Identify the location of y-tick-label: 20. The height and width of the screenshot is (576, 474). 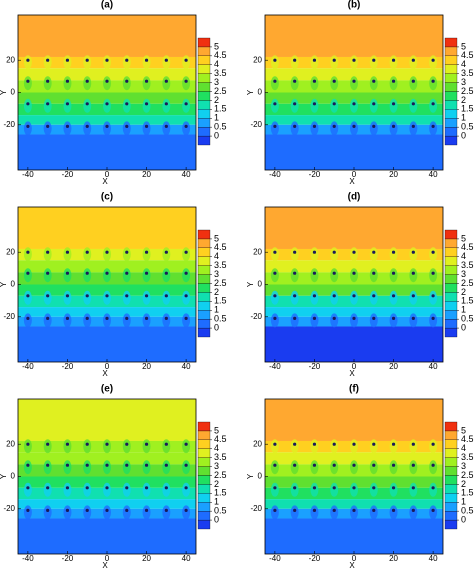
(257, 443).